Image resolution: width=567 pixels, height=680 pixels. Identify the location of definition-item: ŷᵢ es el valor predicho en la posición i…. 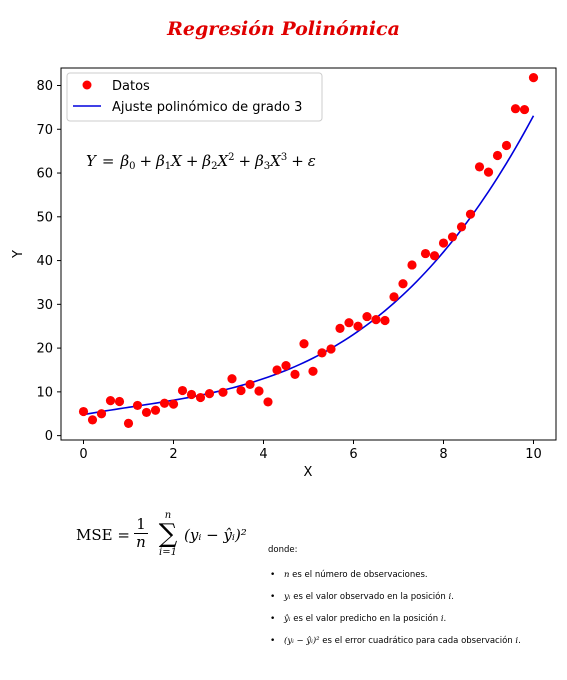
(395, 623).